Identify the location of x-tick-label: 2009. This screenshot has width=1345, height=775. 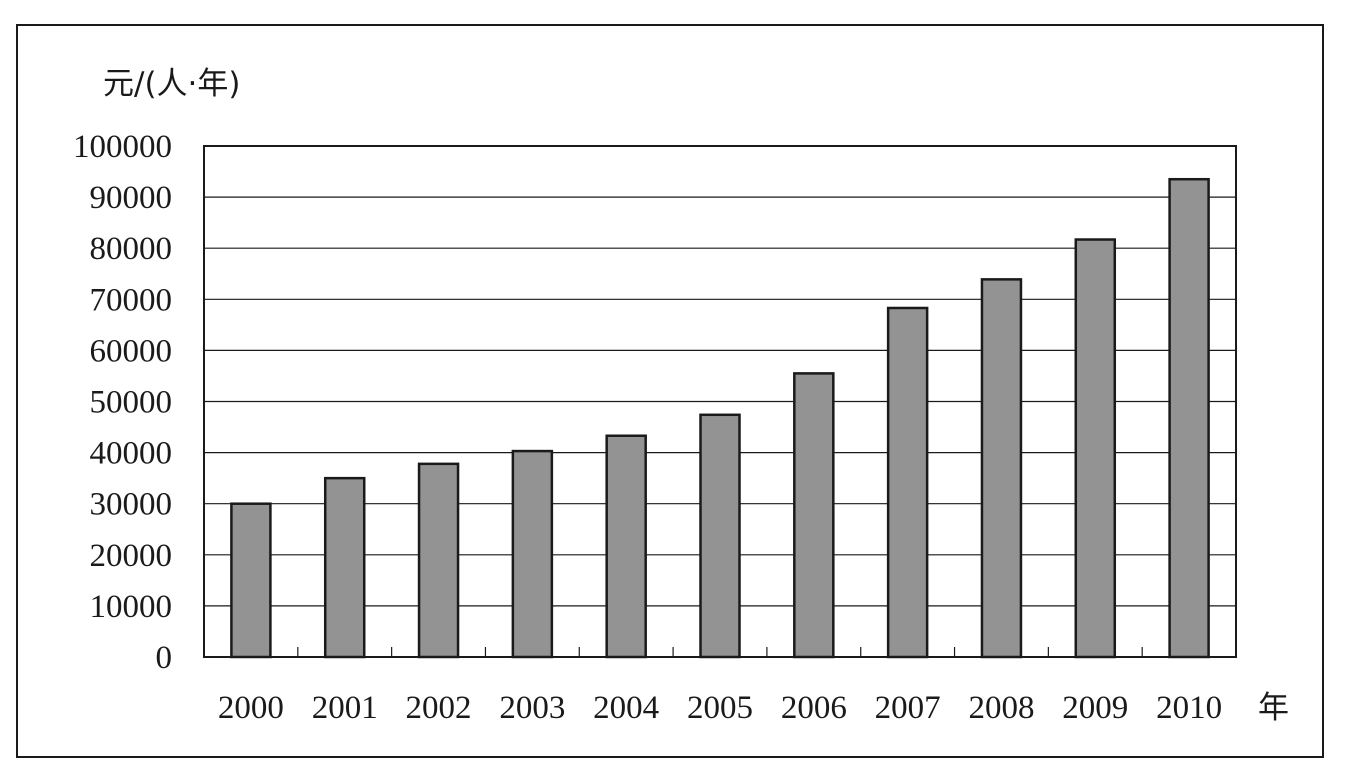
(1095, 708).